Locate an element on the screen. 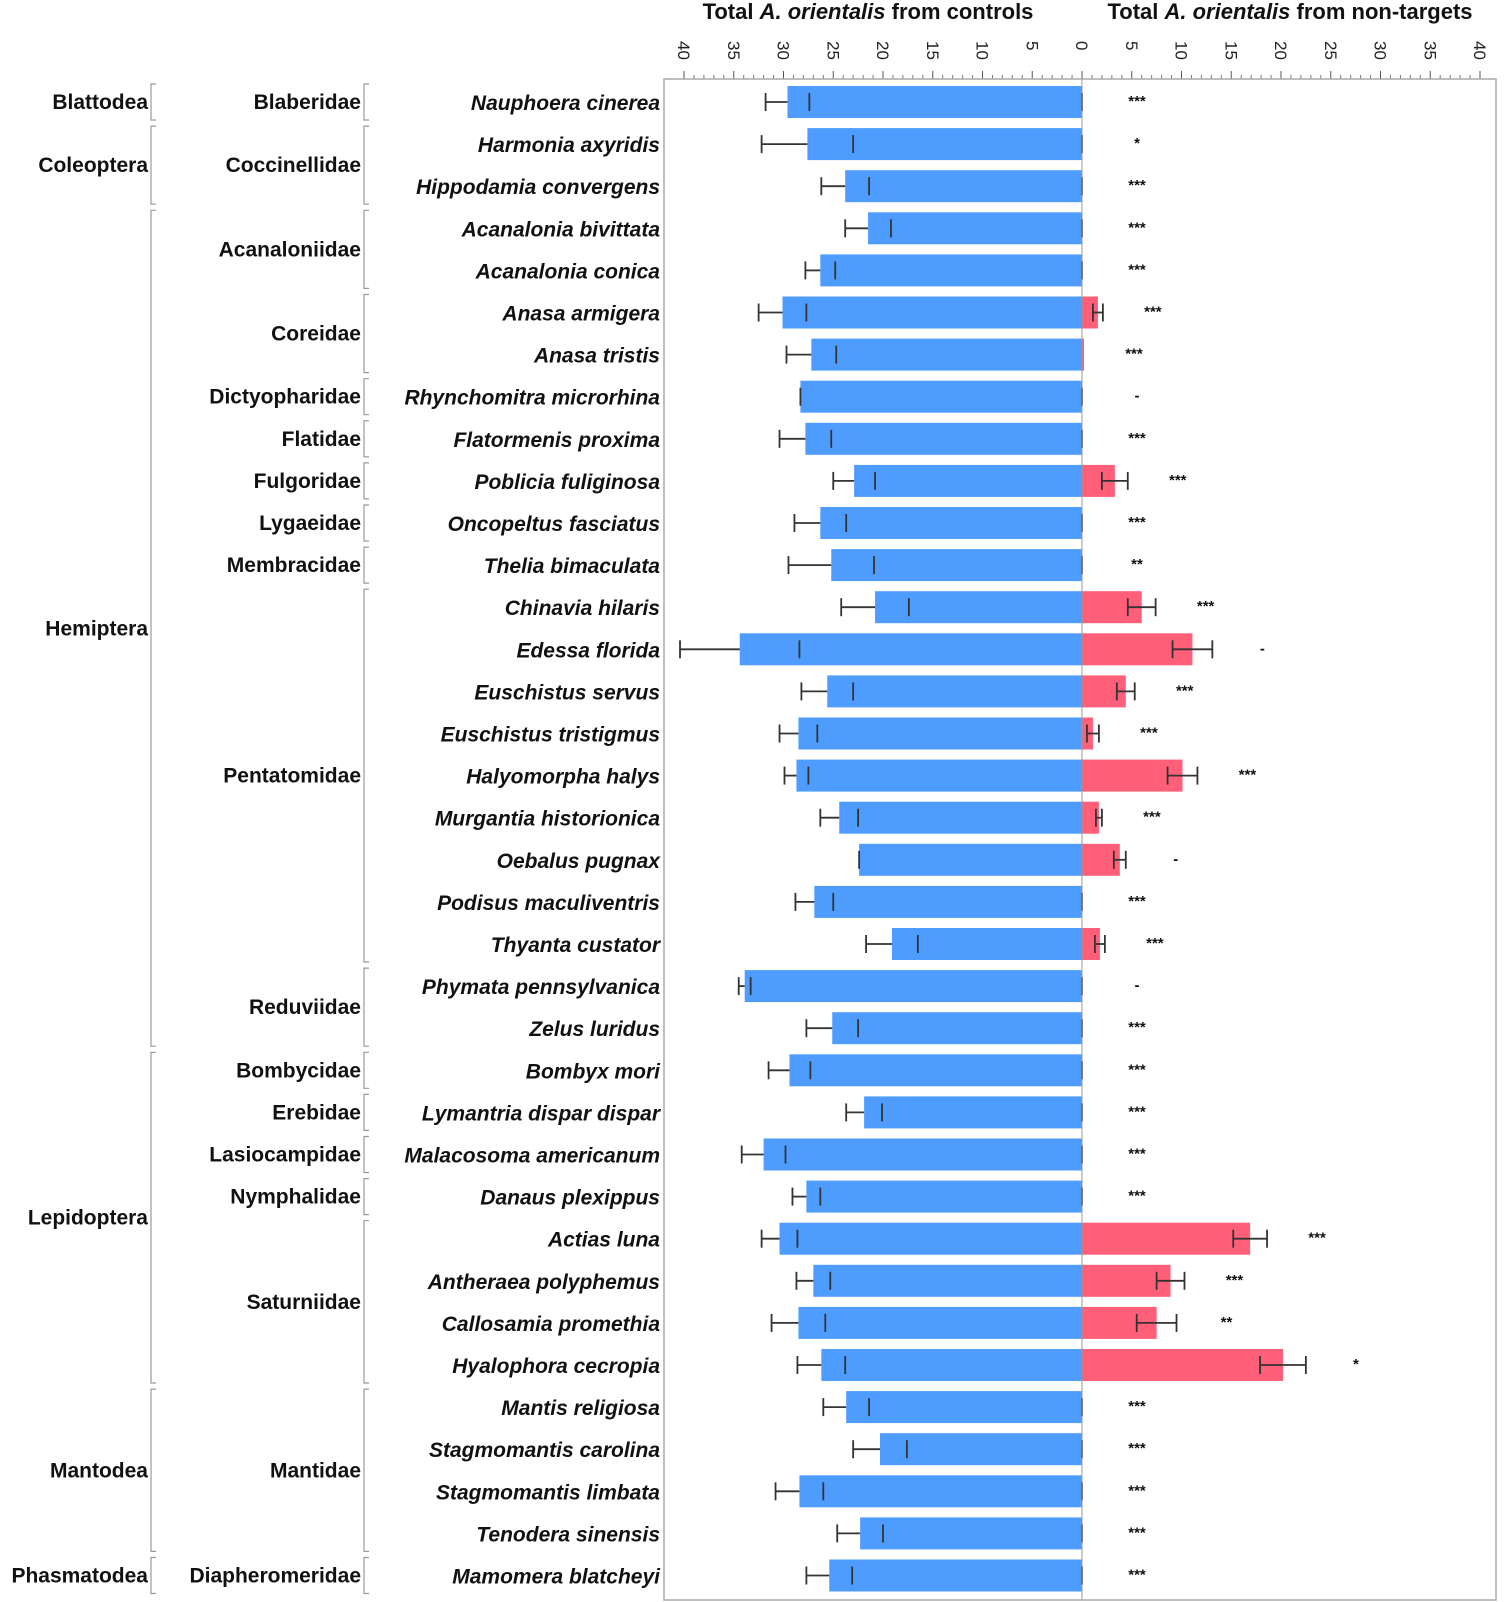 The image size is (1506, 1602). species-label: Rhynchomitra microrhina is located at coordinates (532, 398).